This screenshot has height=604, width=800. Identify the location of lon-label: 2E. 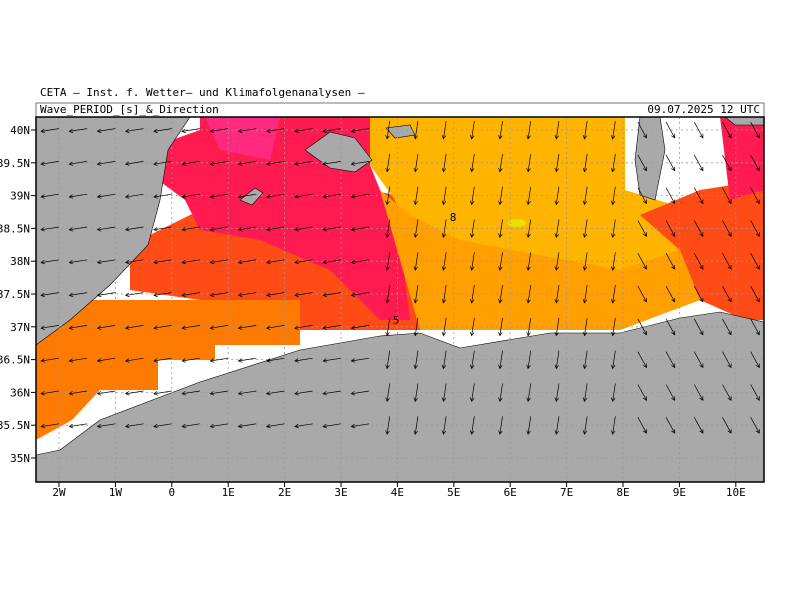
(284, 492).